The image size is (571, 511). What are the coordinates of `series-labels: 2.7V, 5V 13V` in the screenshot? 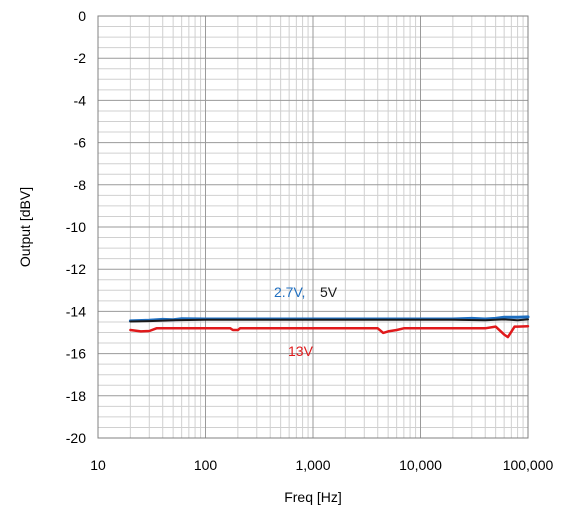 It's located at (306, 321).